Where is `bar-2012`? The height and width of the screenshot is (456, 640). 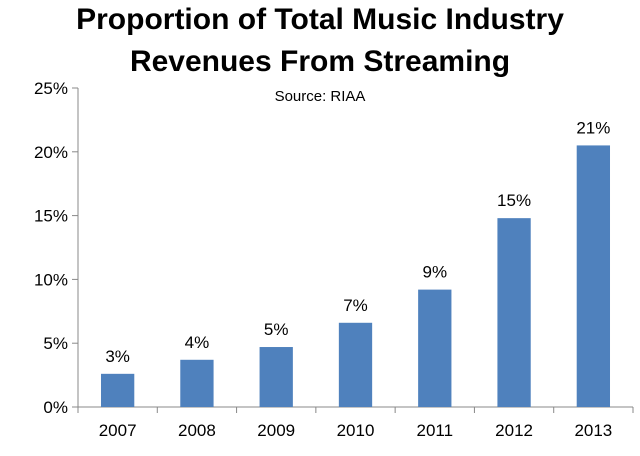
bar-2012 is located at coordinates (514, 312).